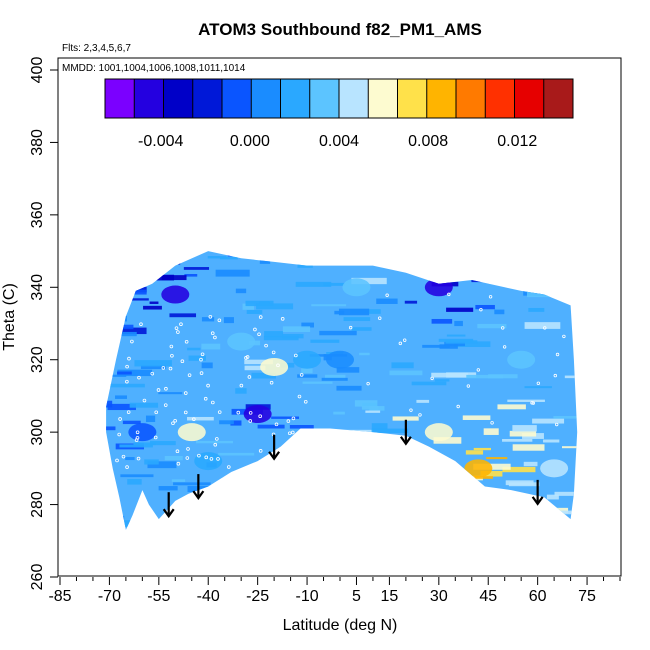  Describe the element at coordinates (517, 141) in the screenshot. I see `colorbar-tick-label: 0.012` at that location.